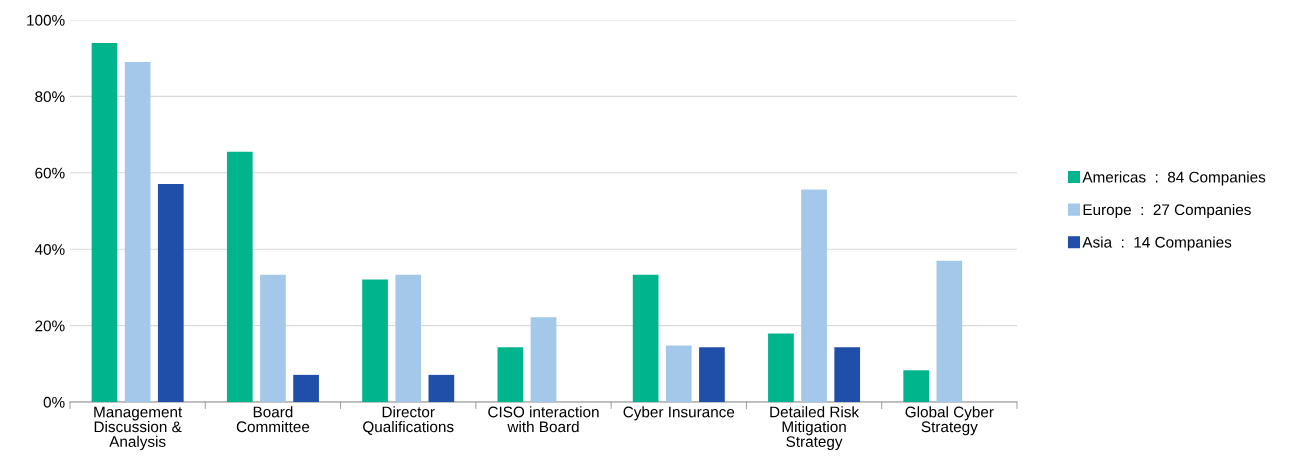  I want to click on y-tick-label: 100%, so click(46, 20).